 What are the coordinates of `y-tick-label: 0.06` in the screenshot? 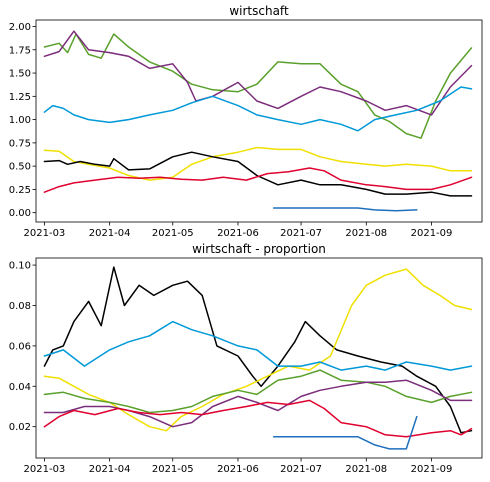 It's located at (20, 346).